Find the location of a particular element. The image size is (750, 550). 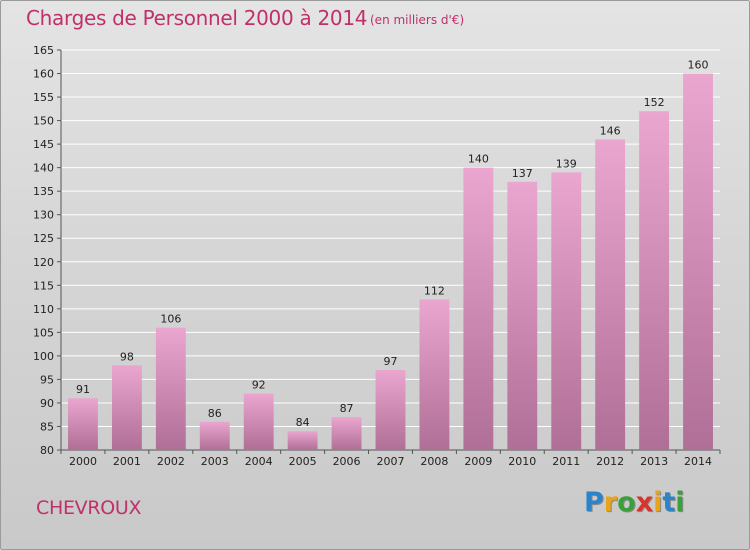

bar-2013 is located at coordinates (654, 281).